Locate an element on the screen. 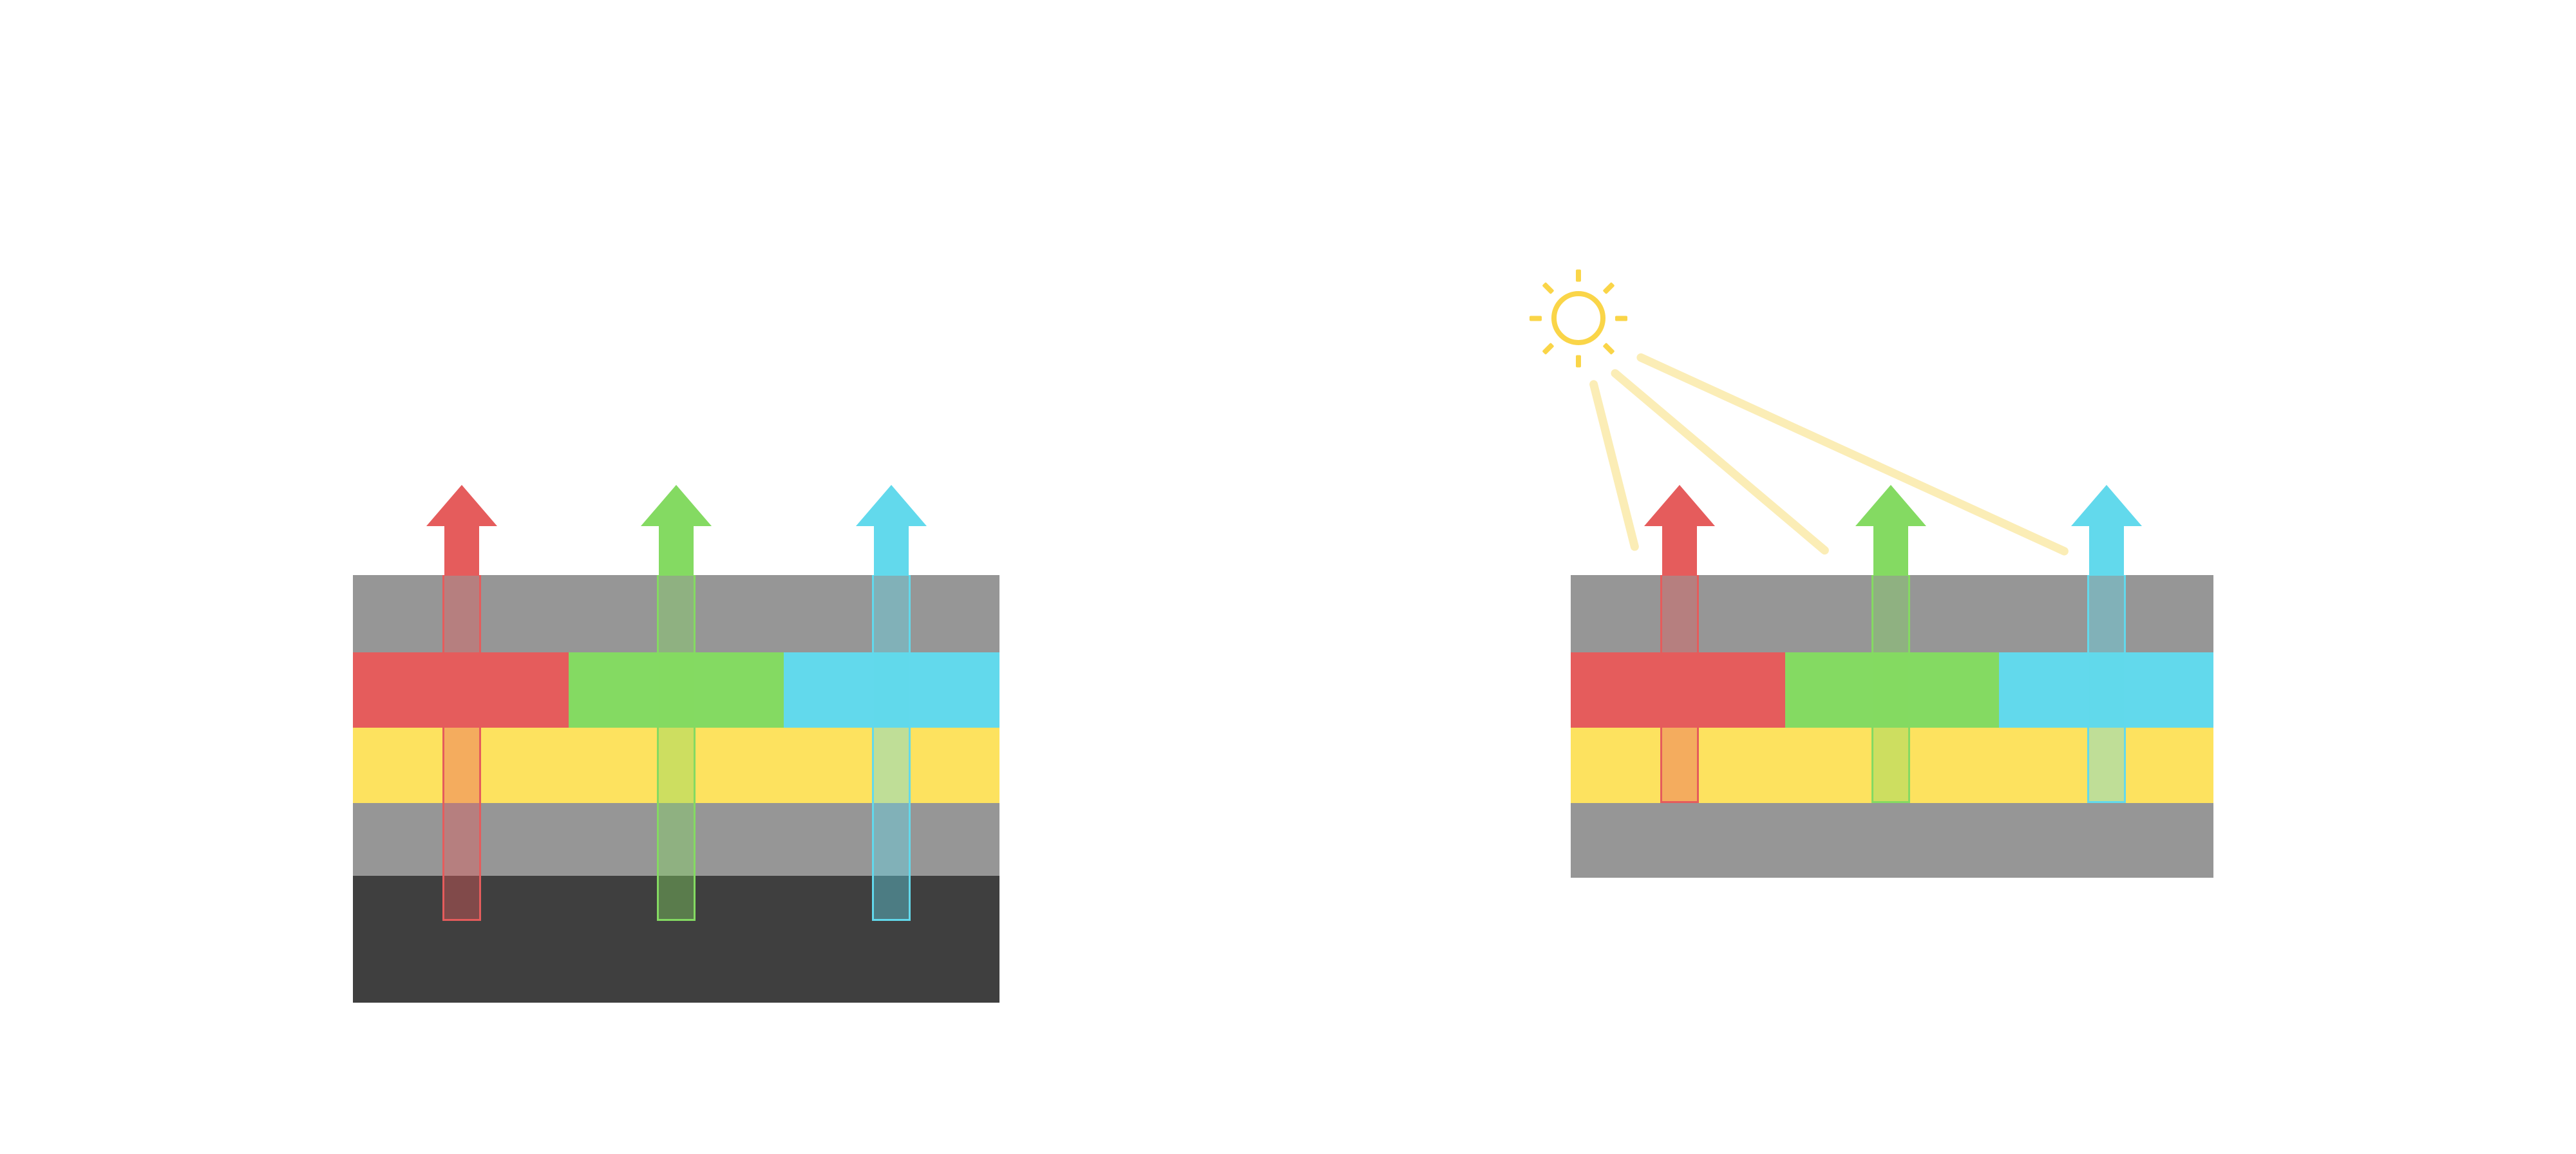  reflective-liquid-crystal-layer is located at coordinates (1892, 765).